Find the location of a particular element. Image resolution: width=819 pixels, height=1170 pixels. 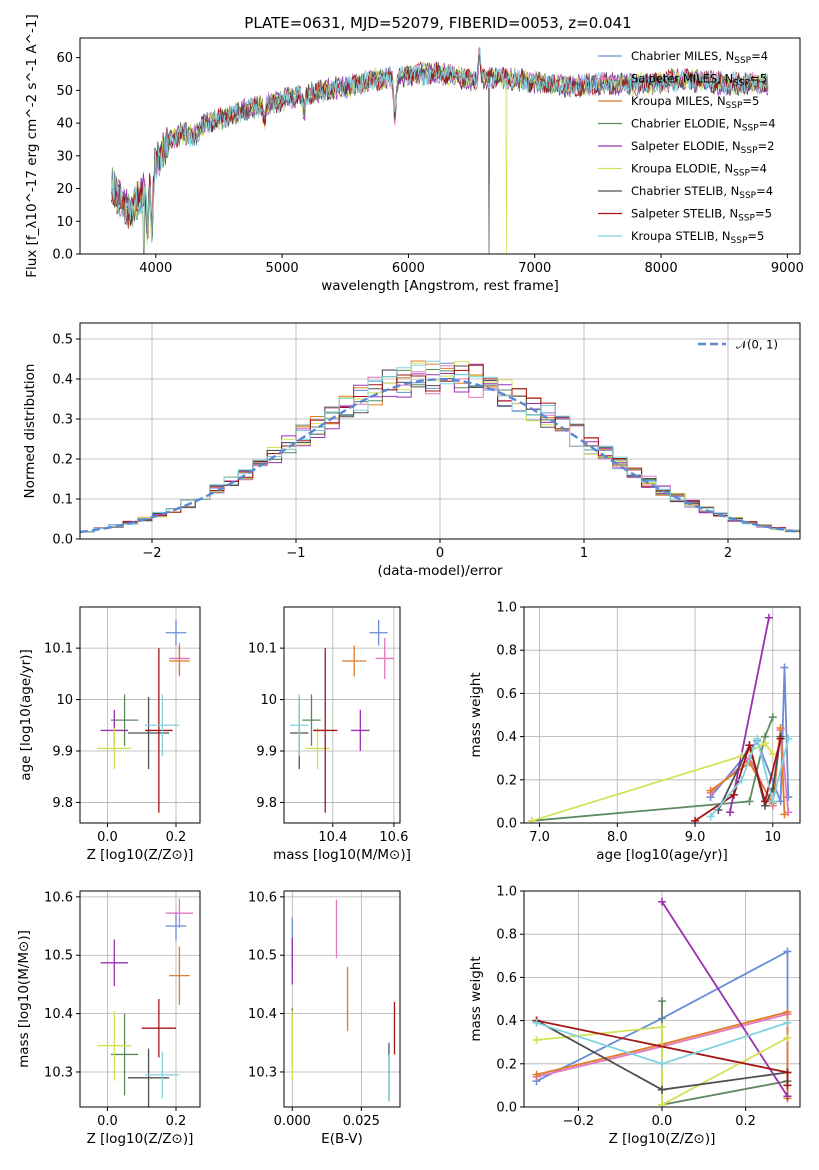

x-tick-label: 7000 is located at coordinates (534, 268).